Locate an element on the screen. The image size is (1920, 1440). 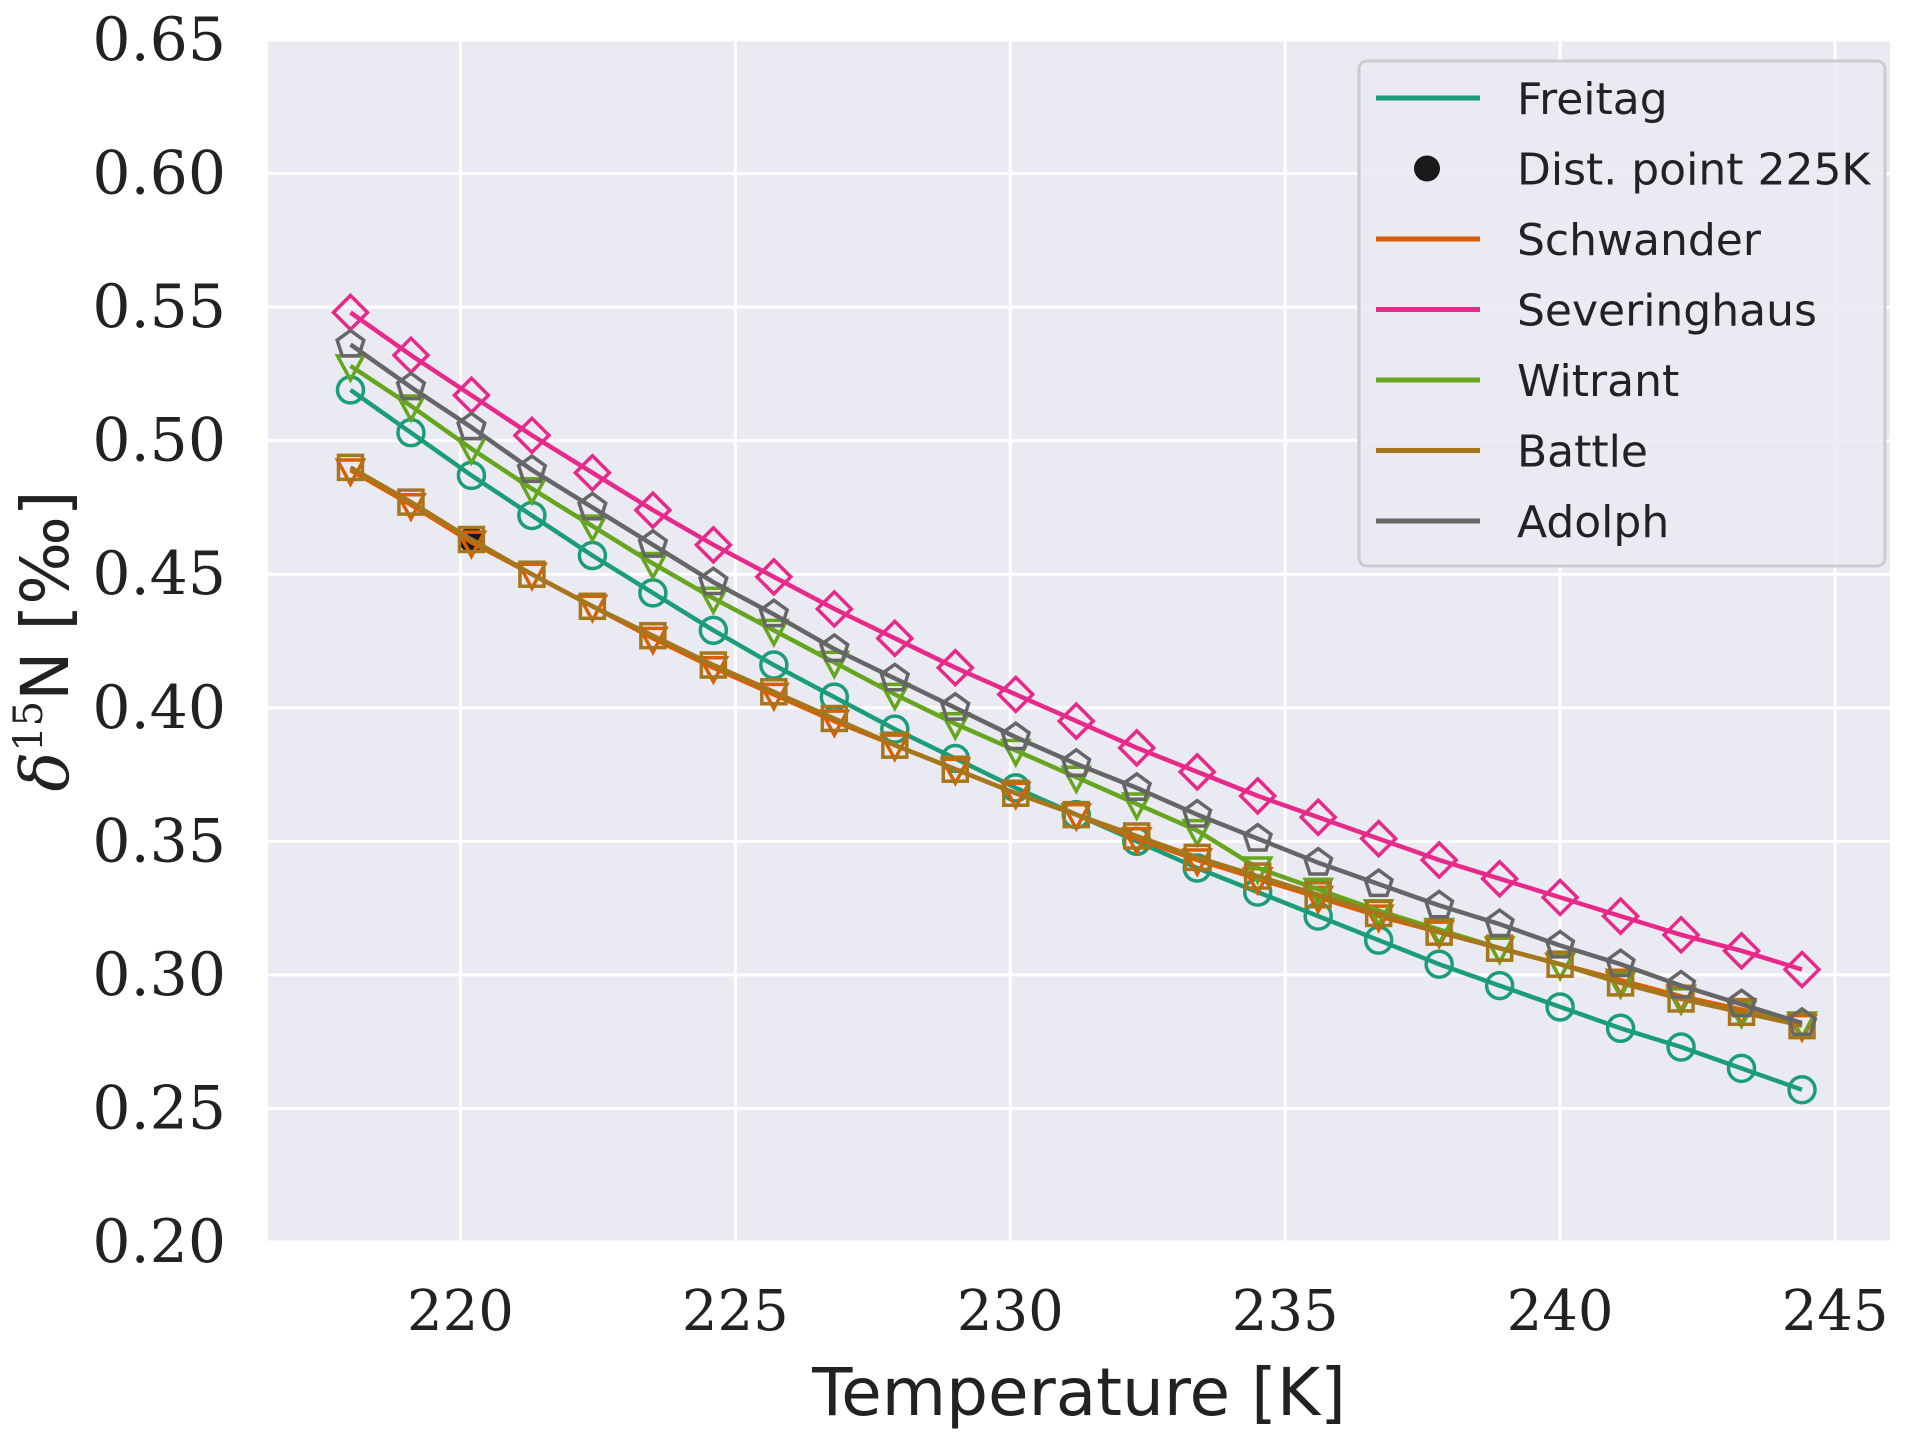
legend-box is located at coordinates (1622, 313).